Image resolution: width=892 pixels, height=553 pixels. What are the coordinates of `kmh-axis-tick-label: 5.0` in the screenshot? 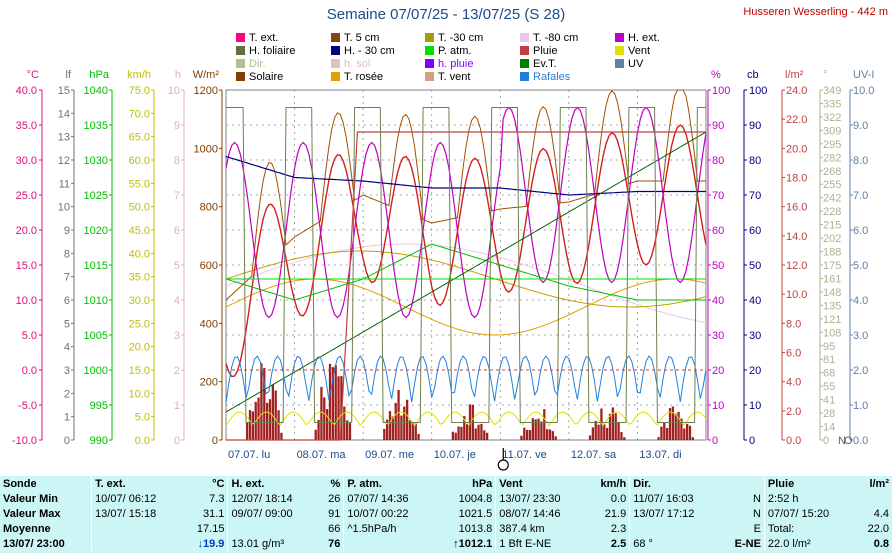 It's located at (142, 418).